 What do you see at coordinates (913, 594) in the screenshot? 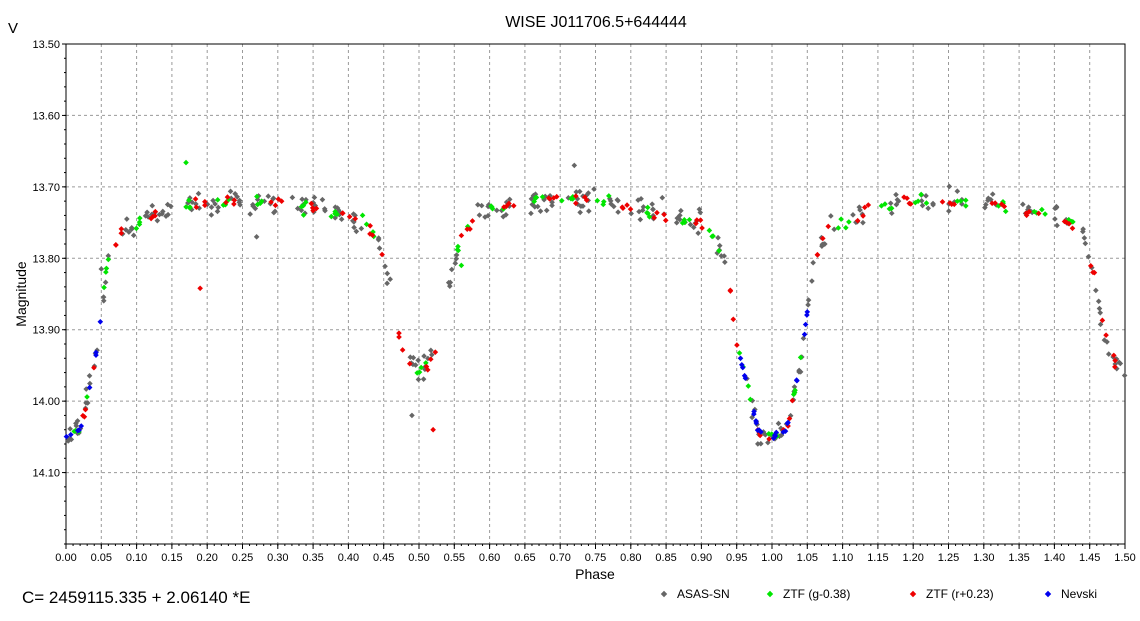
I see `legend-marker` at bounding box center [913, 594].